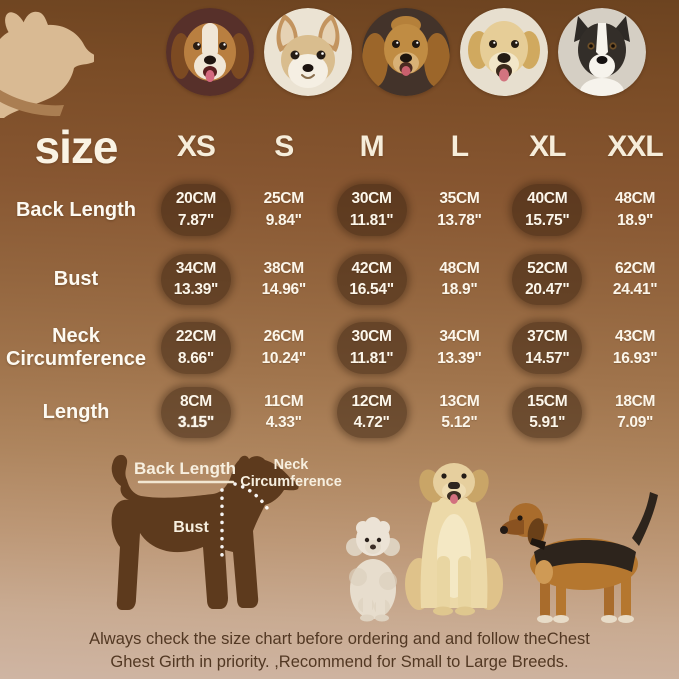  What do you see at coordinates (195, 412) in the screenshot?
I see `table-cell: 8CM 3.15"` at bounding box center [195, 412].